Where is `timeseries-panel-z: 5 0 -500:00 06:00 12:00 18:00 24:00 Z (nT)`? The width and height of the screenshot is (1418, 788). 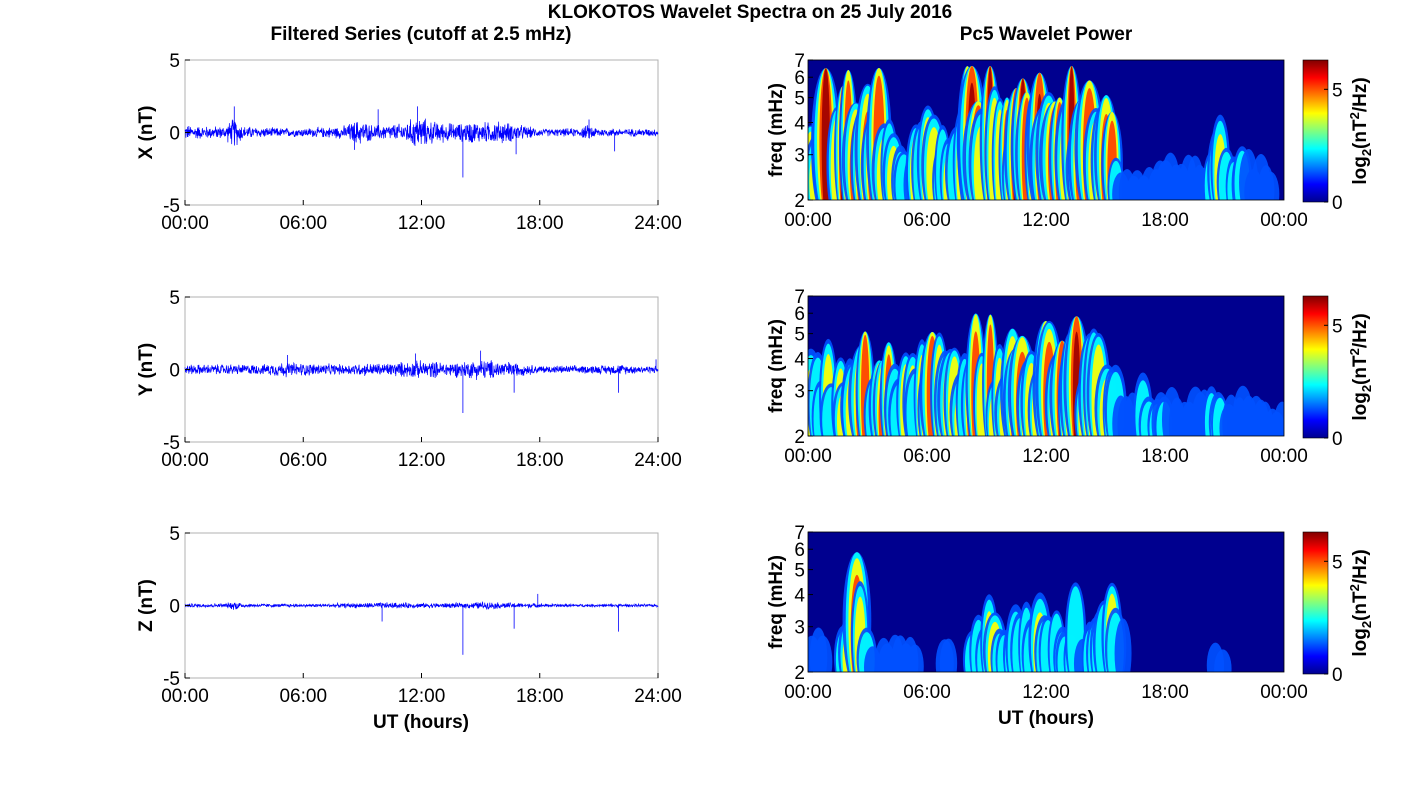
timeseries-panel-z: 5 0 -500:00 06:00 12:00 18:00 24:00 Z (nT) is located at coordinates (409, 615).